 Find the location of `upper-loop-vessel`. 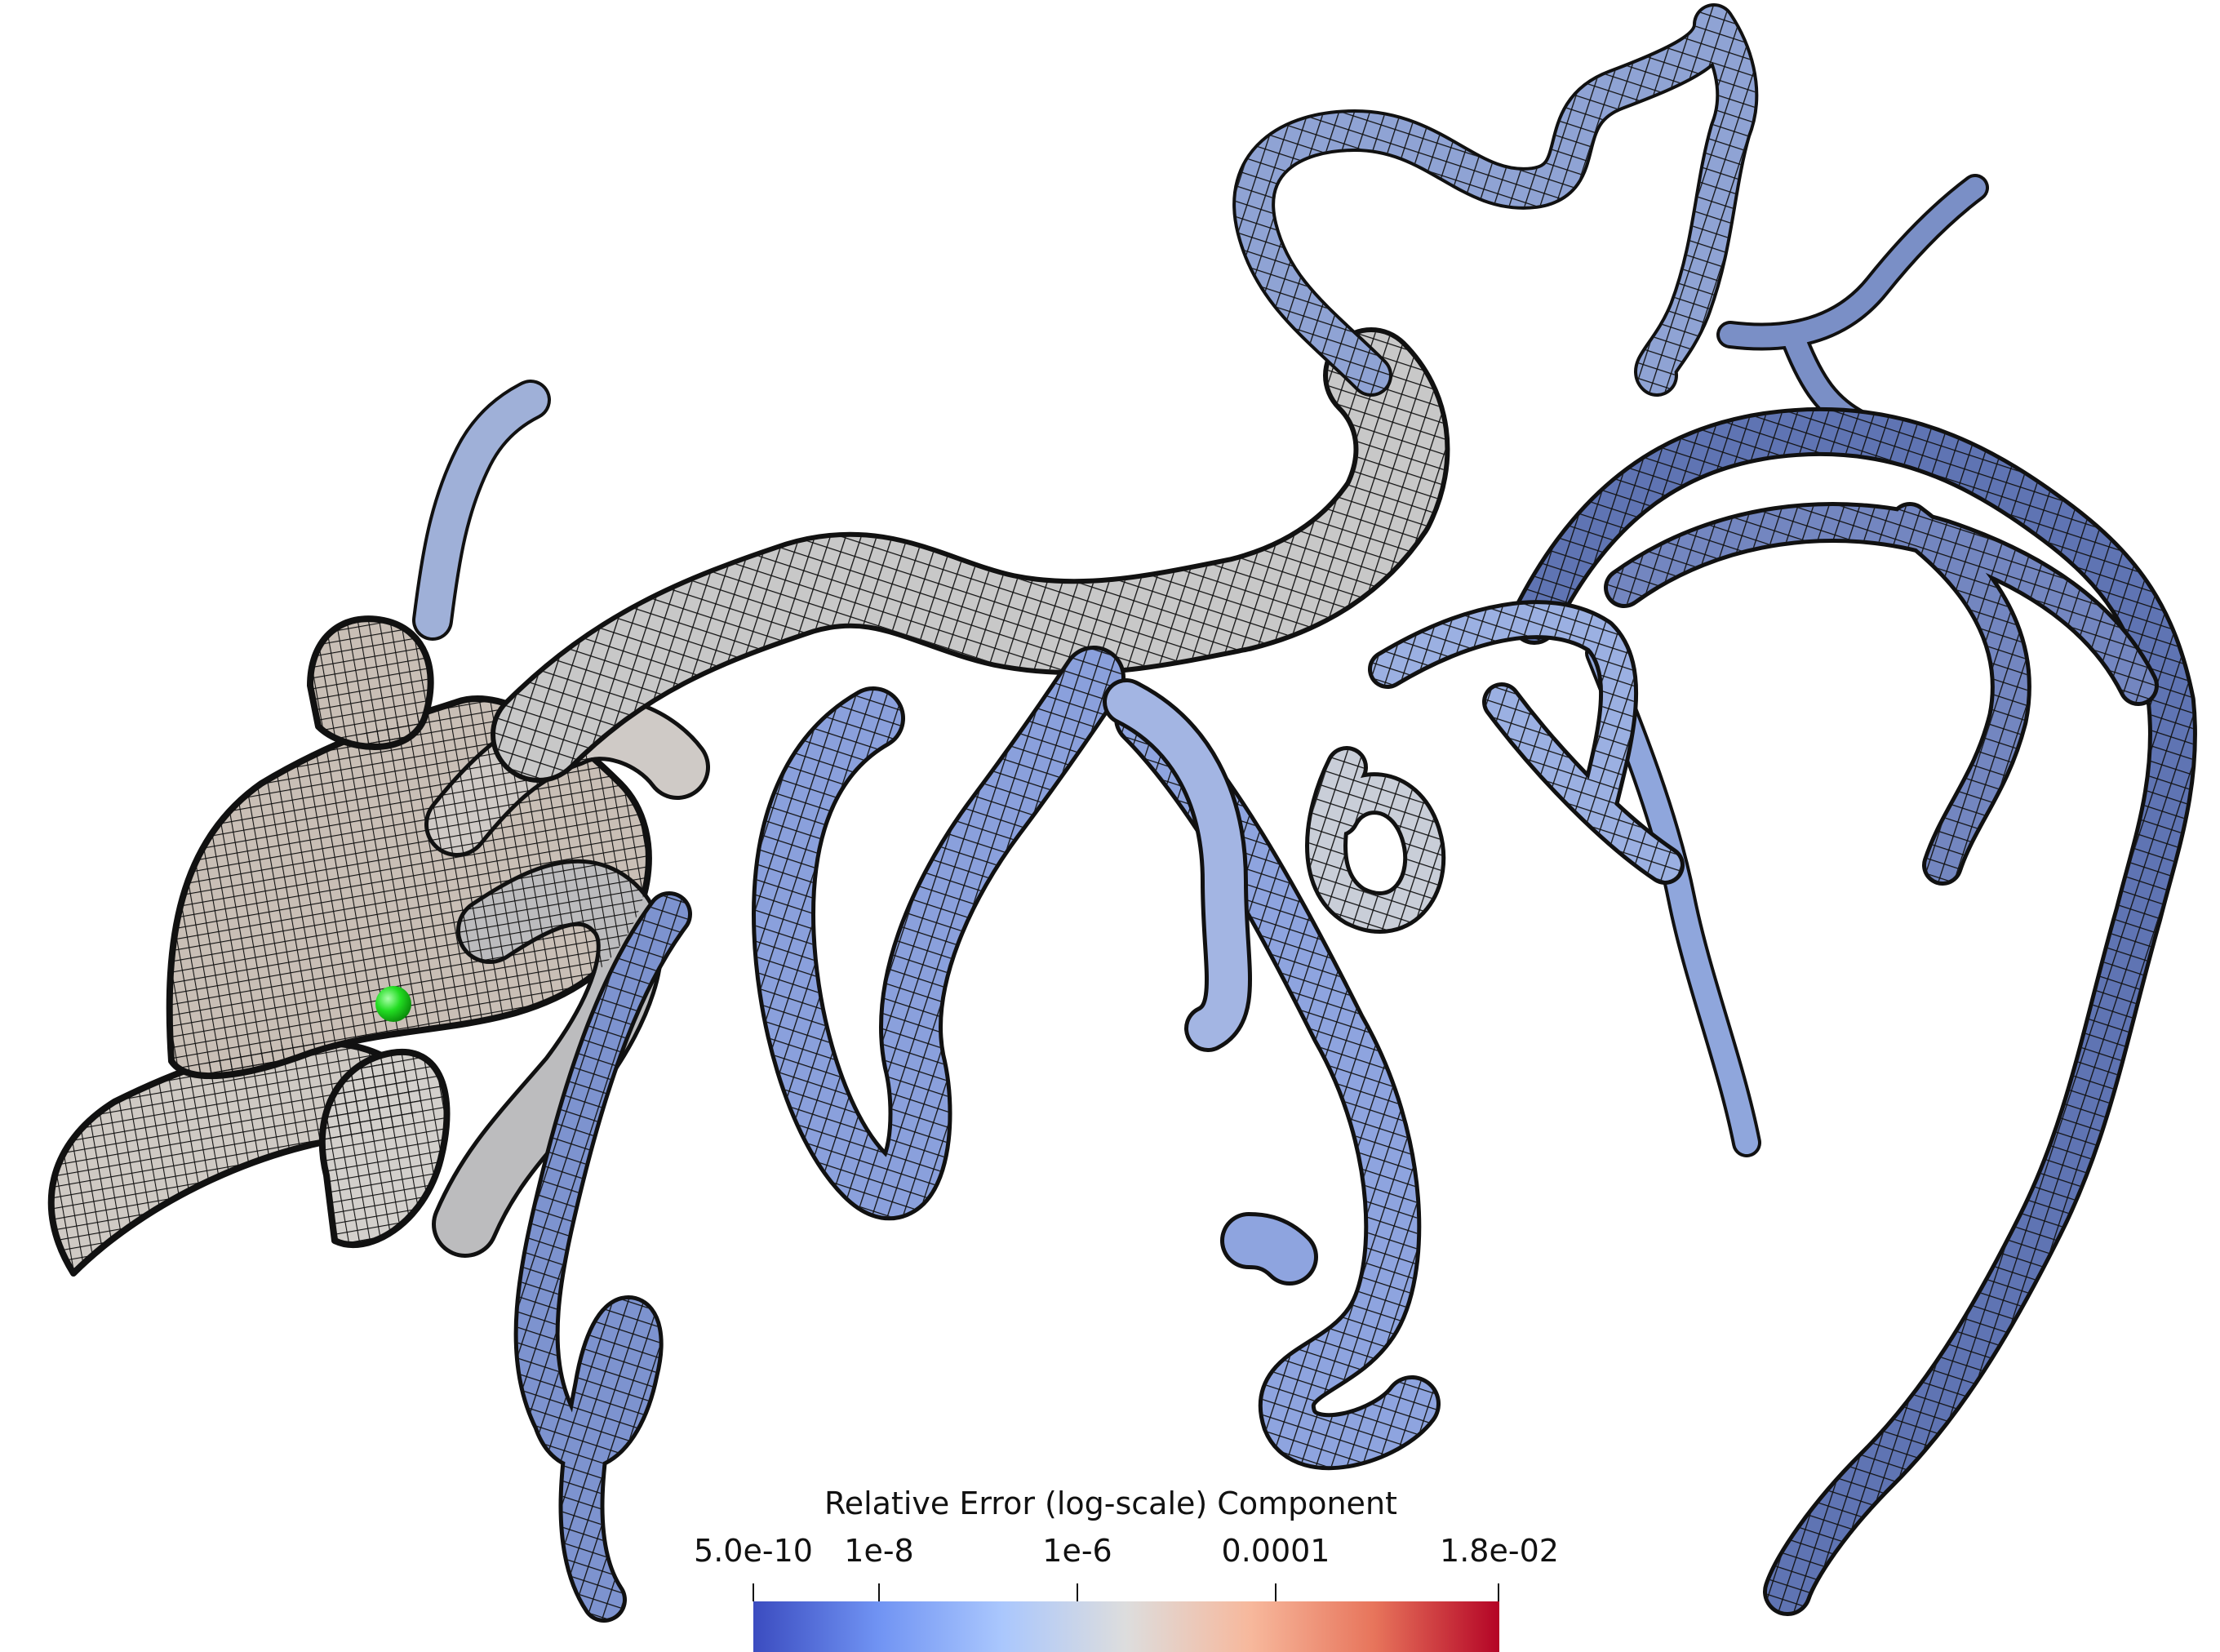

upper-loop-vessel is located at coordinates (1610, 220).